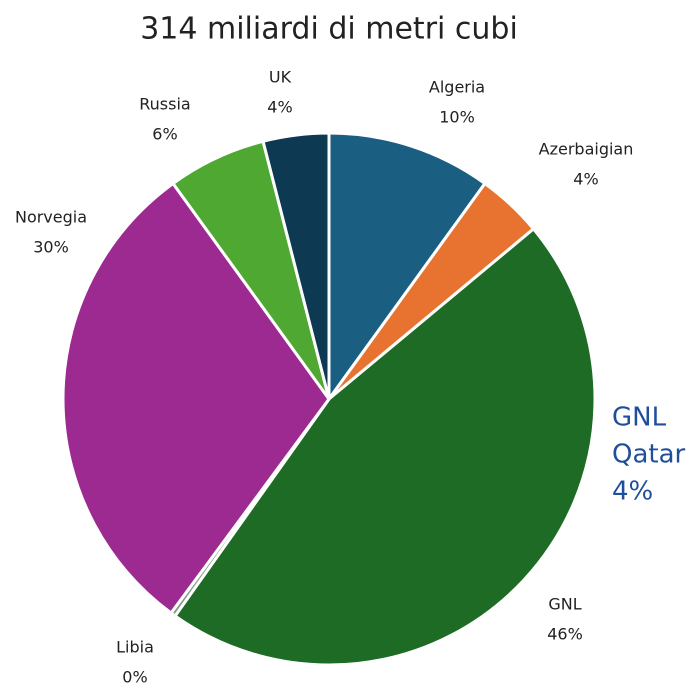 This screenshot has width=690, height=686. What do you see at coordinates (280, 77) in the screenshot?
I see `slice-label: UK` at bounding box center [280, 77].